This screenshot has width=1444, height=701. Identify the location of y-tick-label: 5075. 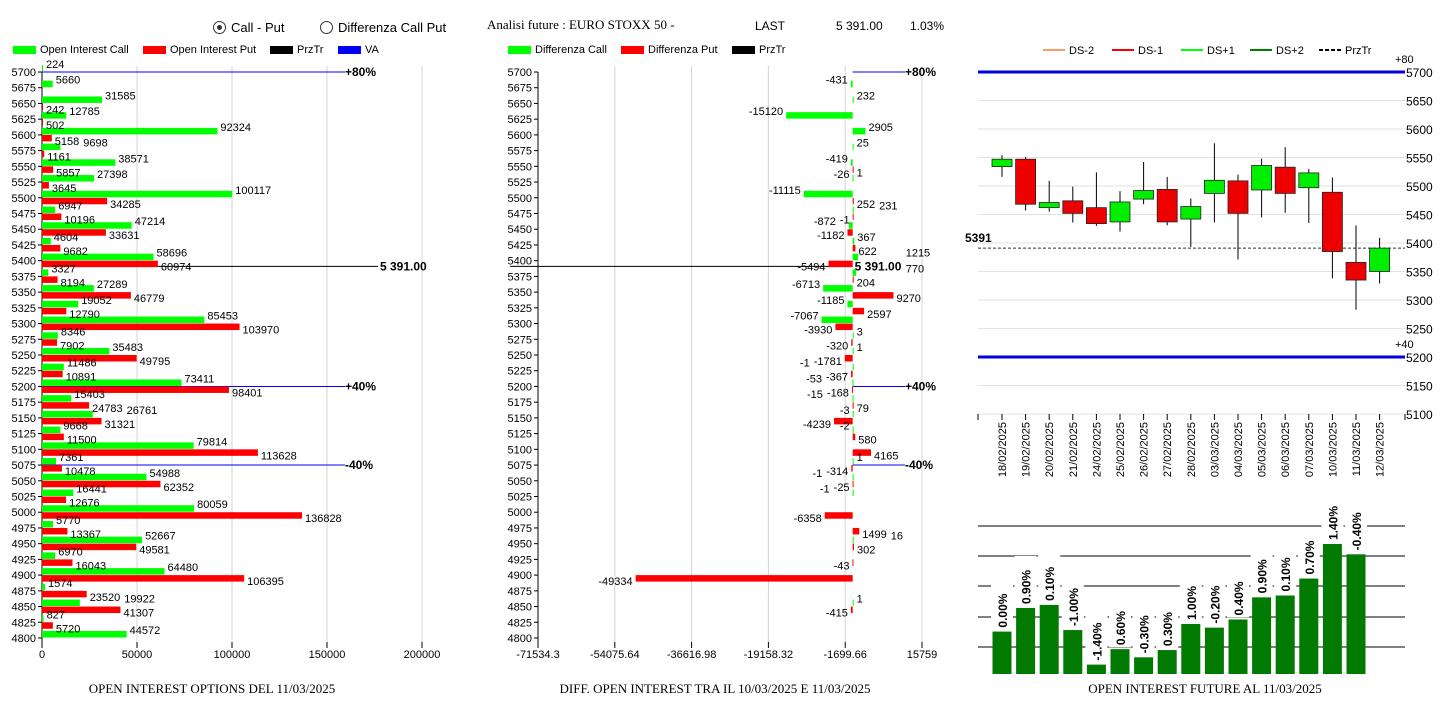
(24, 466).